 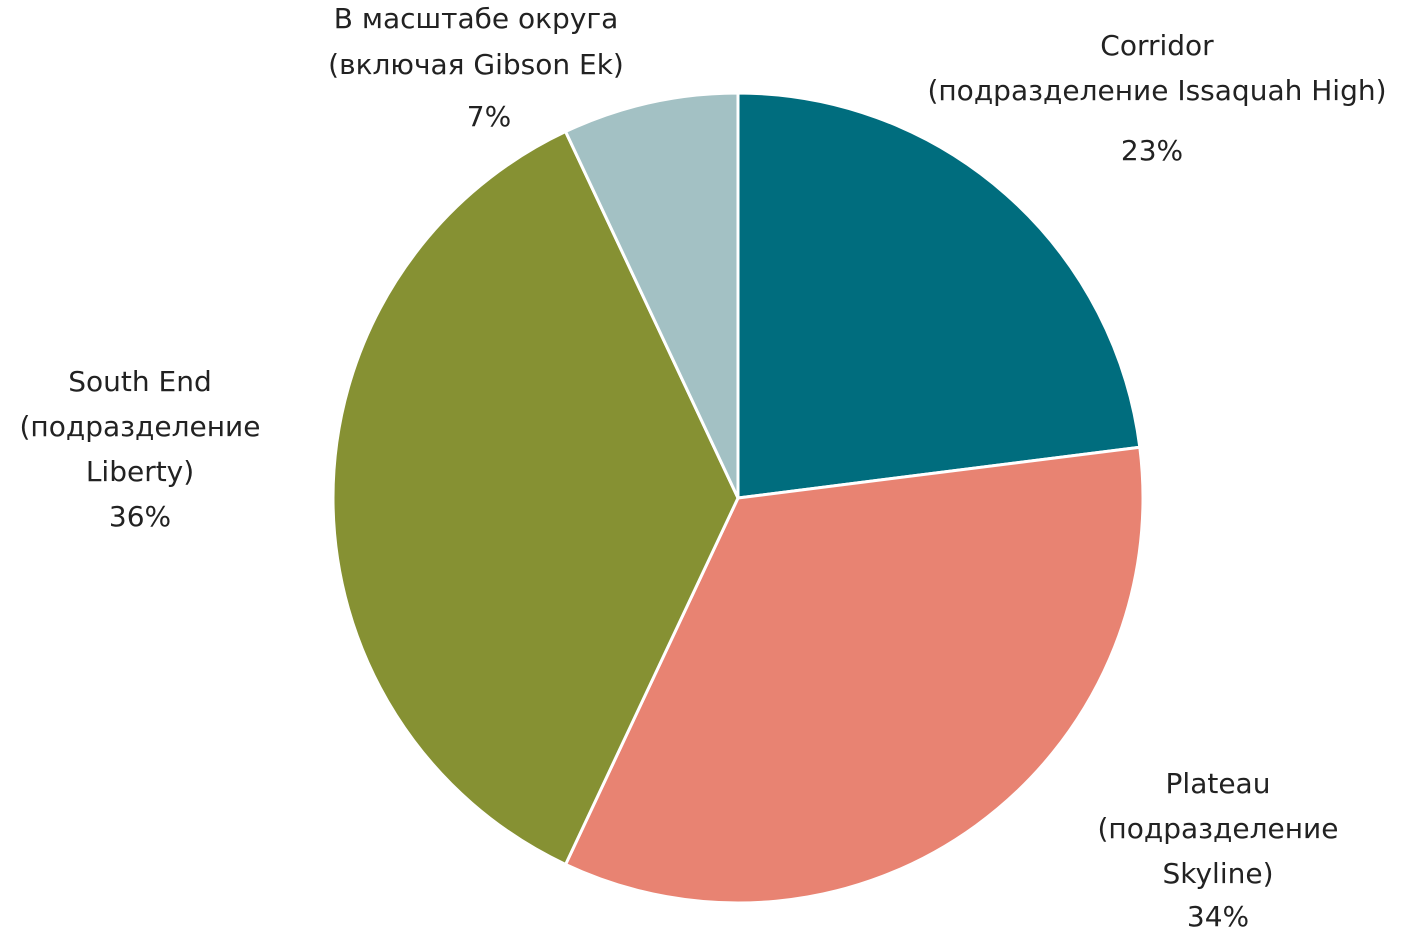 What do you see at coordinates (1218, 916) in the screenshot?
I see `value-label: 34%` at bounding box center [1218, 916].